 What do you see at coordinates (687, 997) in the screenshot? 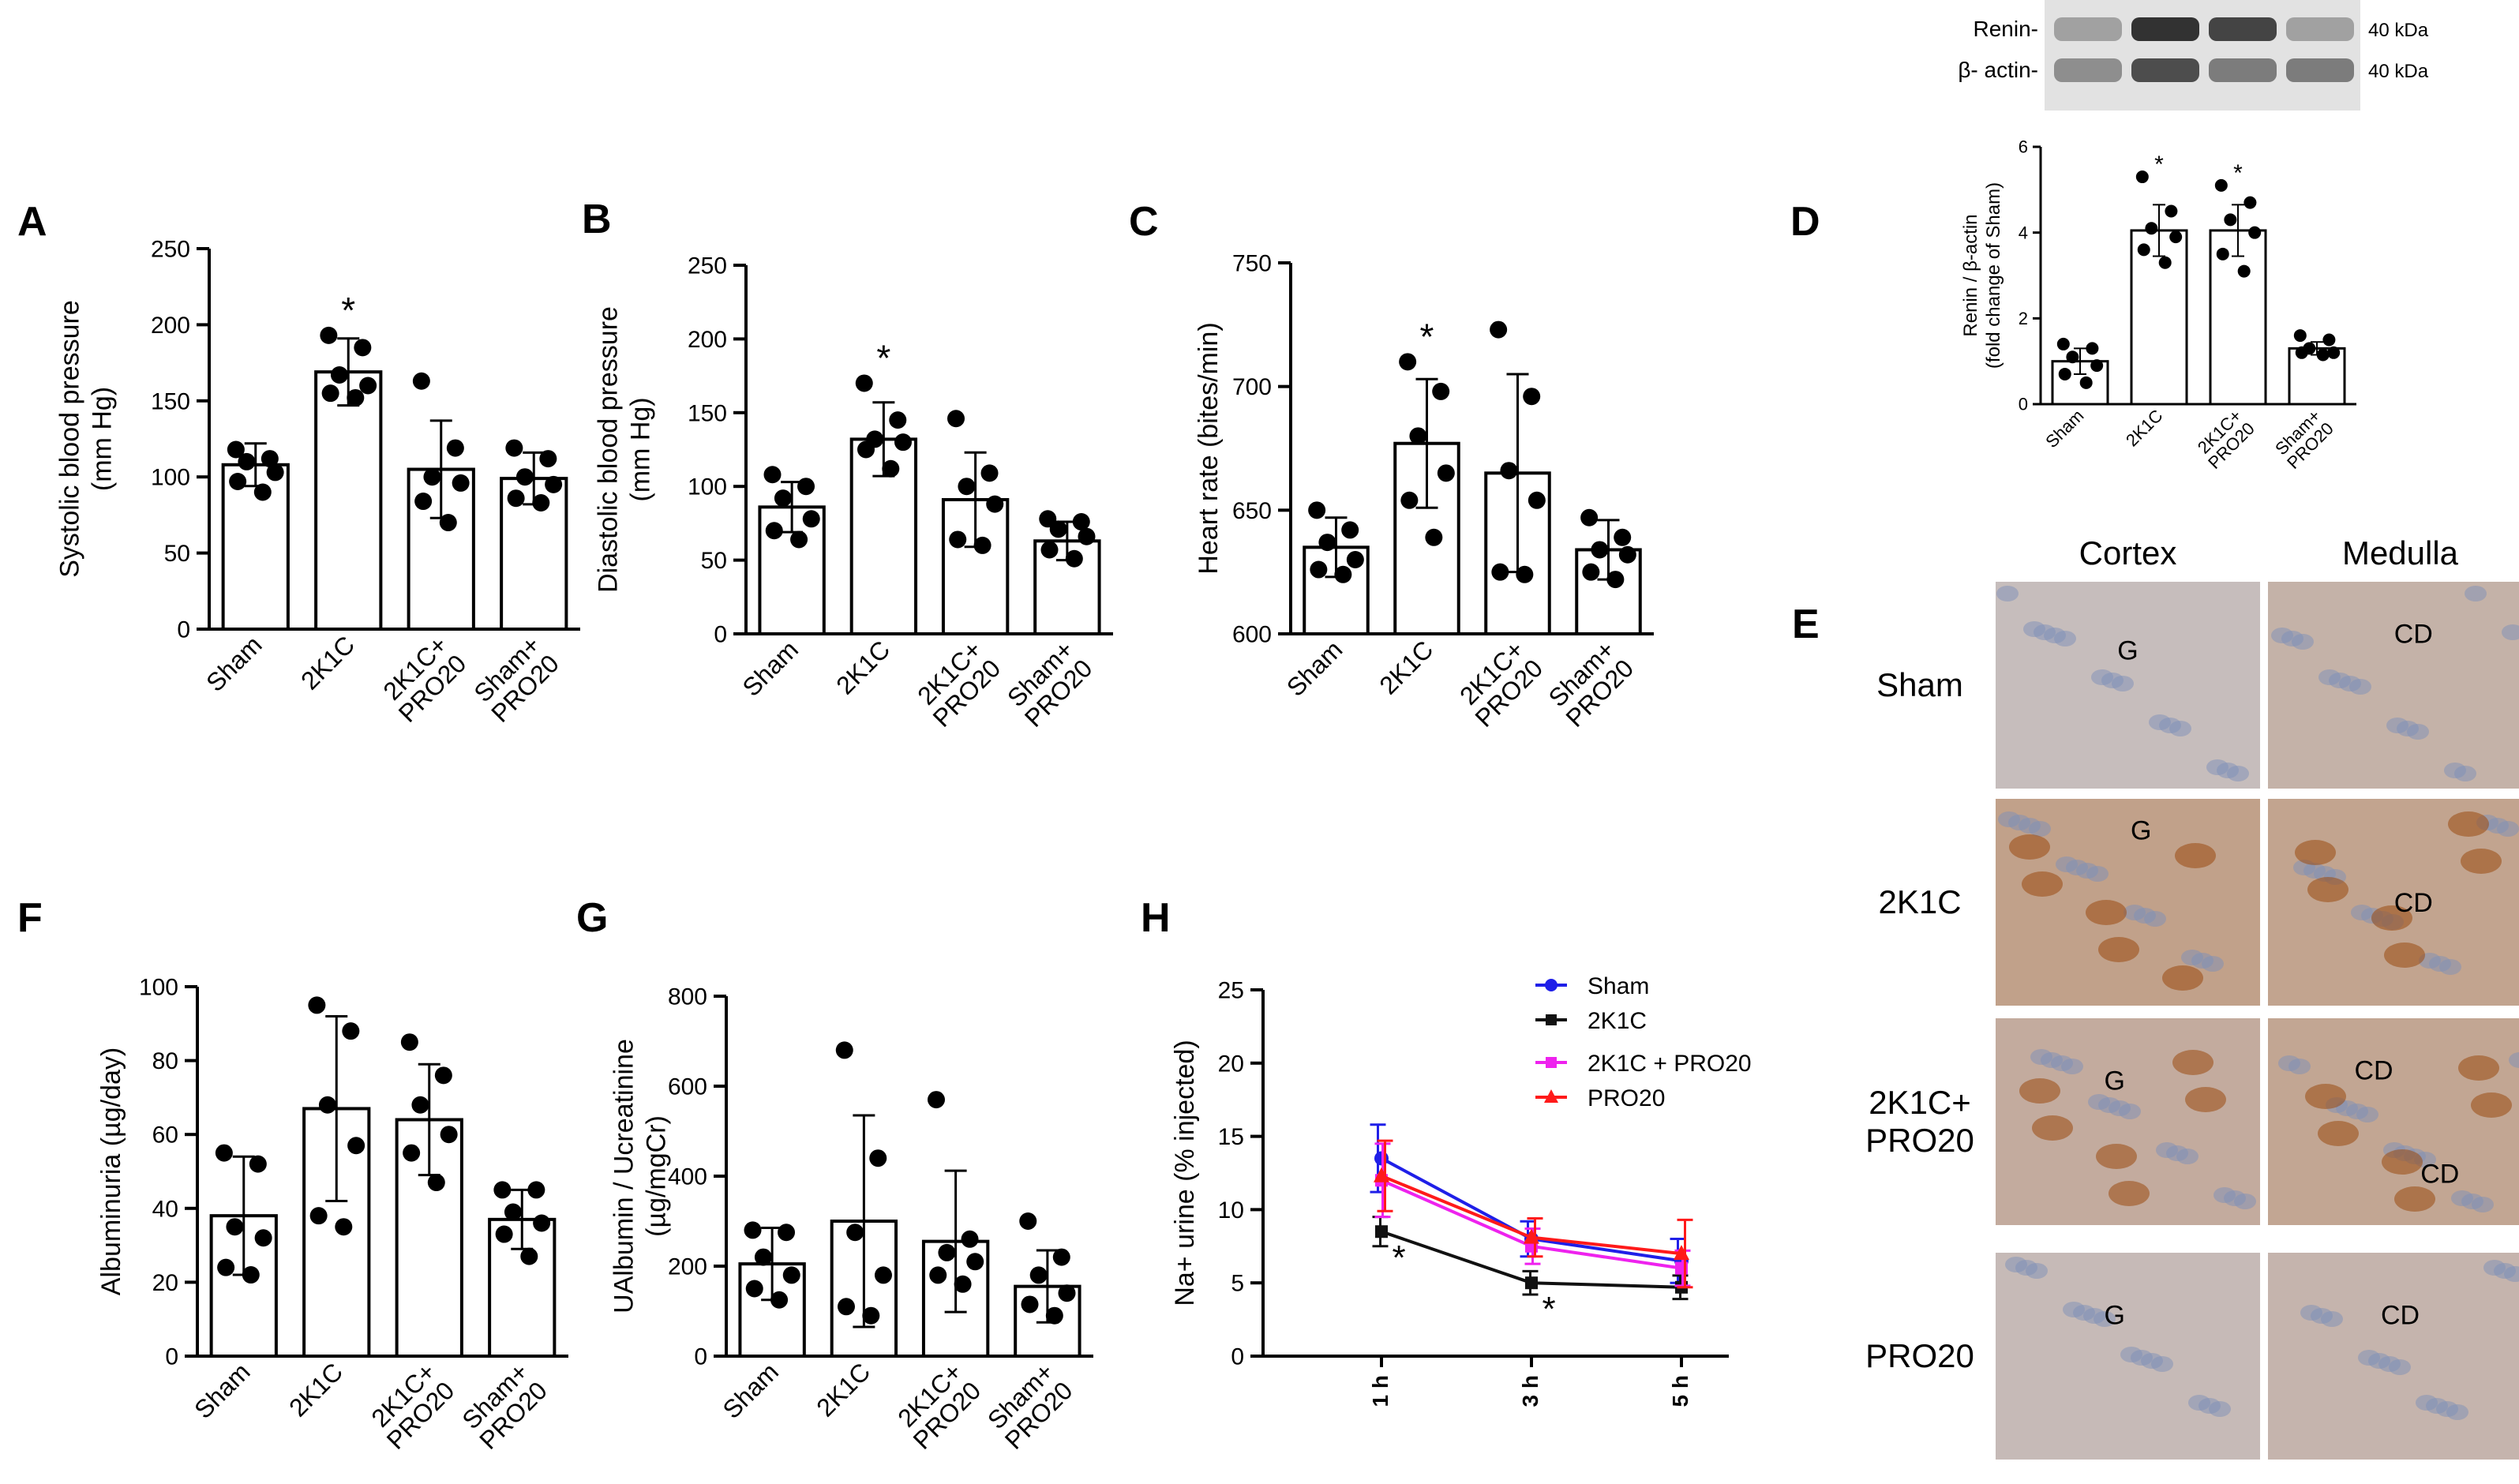
I see `y-tick-label: 800` at bounding box center [687, 997].